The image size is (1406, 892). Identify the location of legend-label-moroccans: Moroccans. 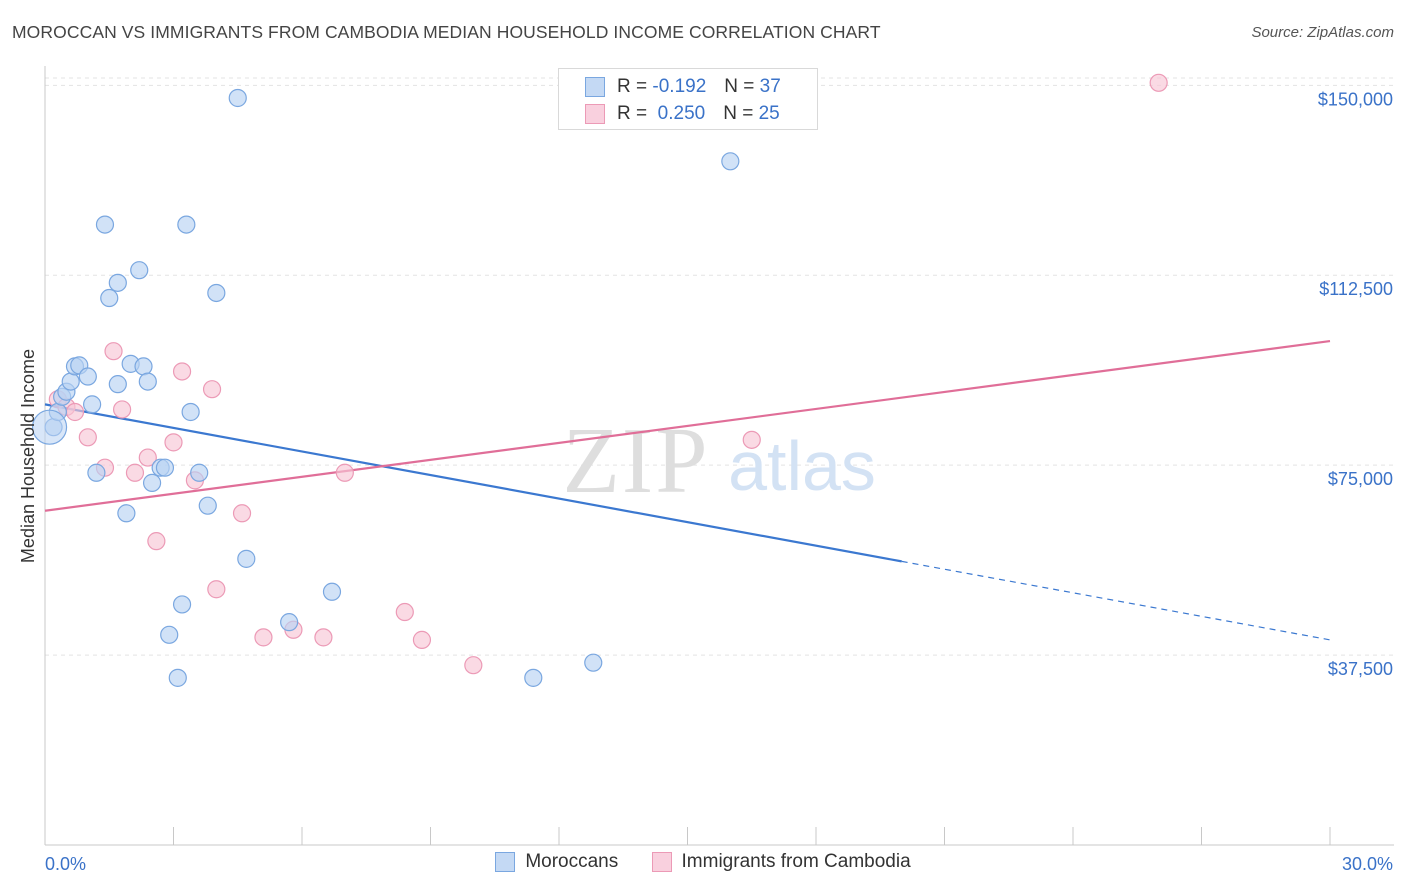
(572, 861).